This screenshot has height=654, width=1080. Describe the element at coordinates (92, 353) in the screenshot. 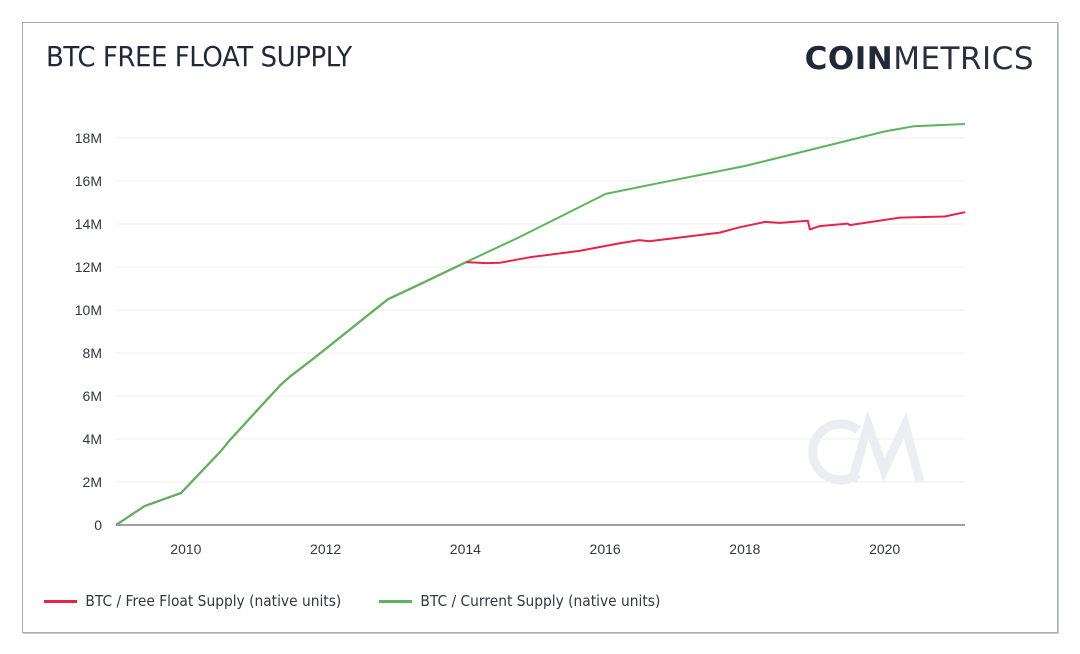

I see `y-tick-label: 8M` at that location.